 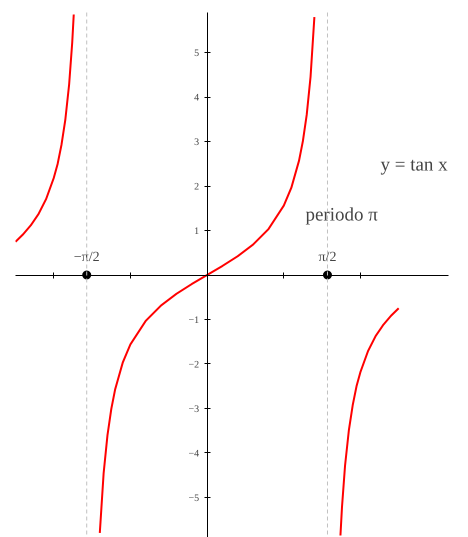 What do you see at coordinates (197, 98) in the screenshot?
I see `y-tick-label: 4` at bounding box center [197, 98].